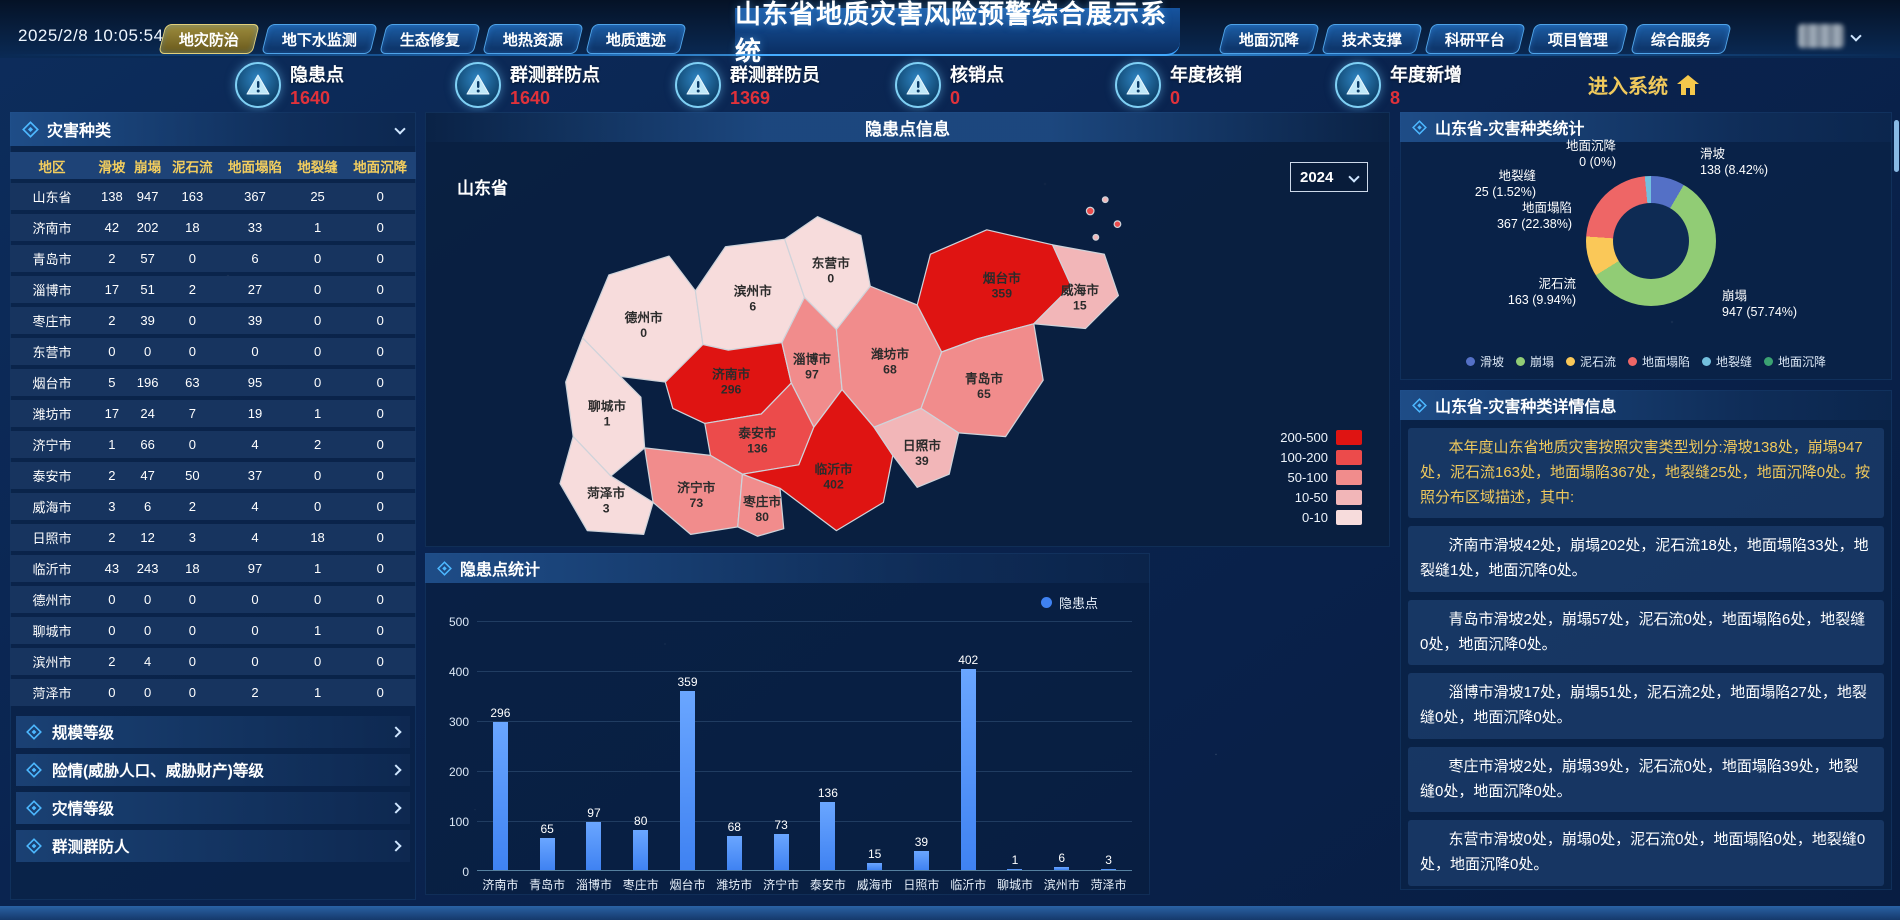  I want to click on table-row: 淄博市 17 51 2 27 0 0, so click(213, 289).